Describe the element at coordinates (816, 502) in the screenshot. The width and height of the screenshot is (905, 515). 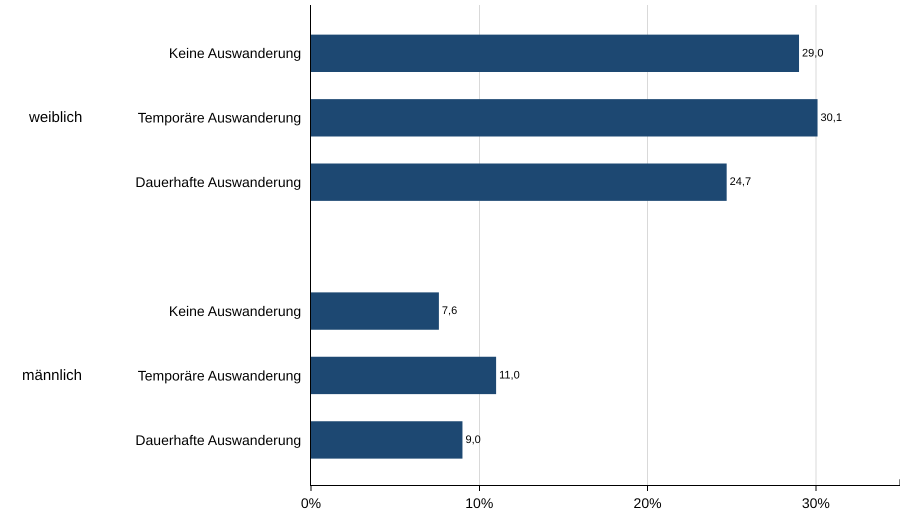
I see `x-tick-label: 30%` at that location.